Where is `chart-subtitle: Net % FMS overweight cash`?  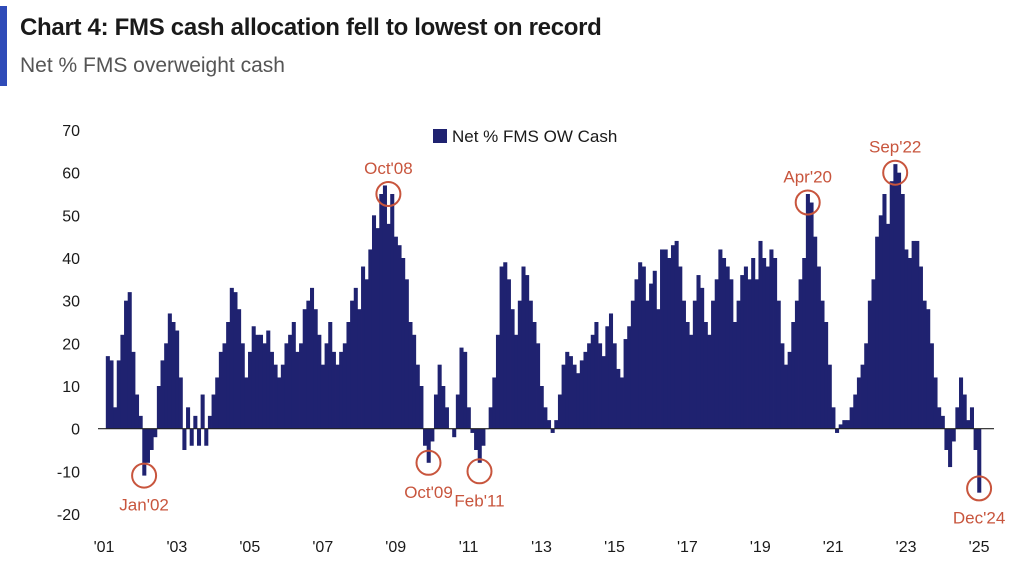 chart-subtitle: Net % FMS overweight cash is located at coordinates (152, 65).